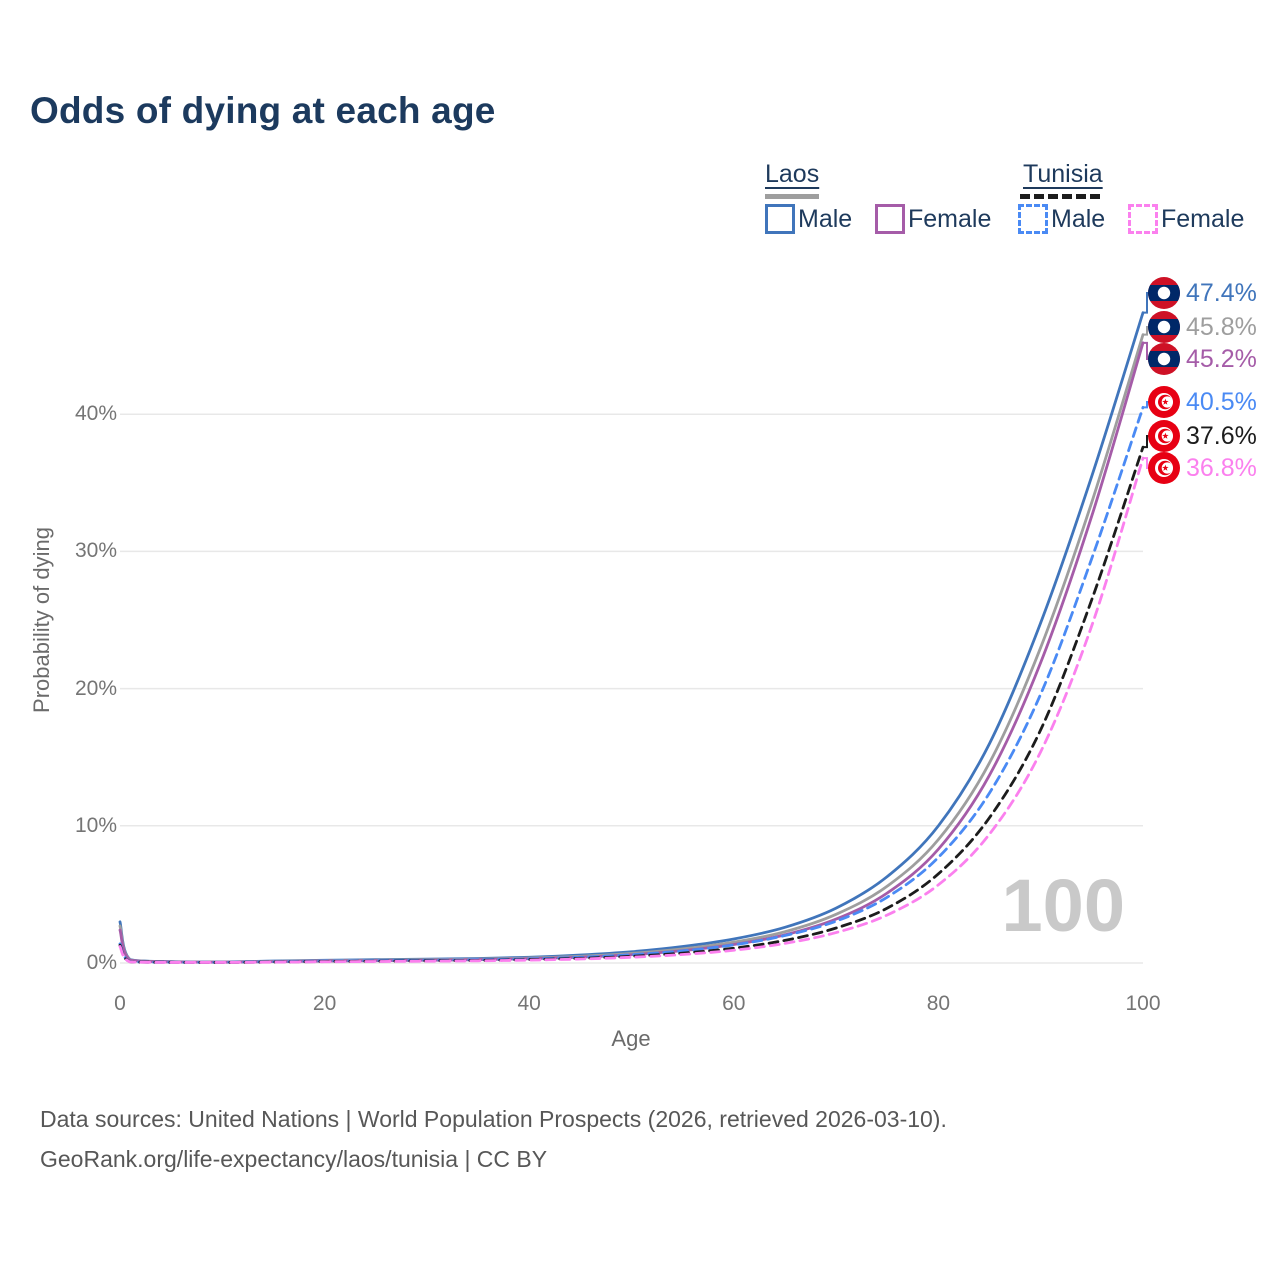  Describe the element at coordinates (1221, 468) in the screenshot. I see `end-value: 36.8%` at that location.